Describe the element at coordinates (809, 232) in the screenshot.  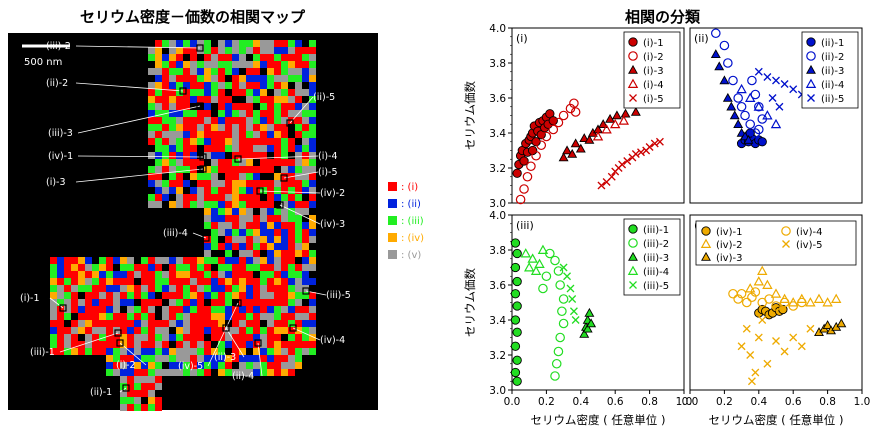
I see `legend-entry: (iv)-4` at that location.